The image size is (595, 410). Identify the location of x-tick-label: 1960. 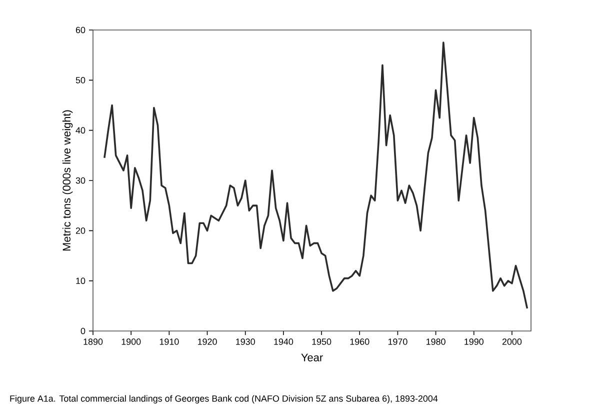
(360, 341).